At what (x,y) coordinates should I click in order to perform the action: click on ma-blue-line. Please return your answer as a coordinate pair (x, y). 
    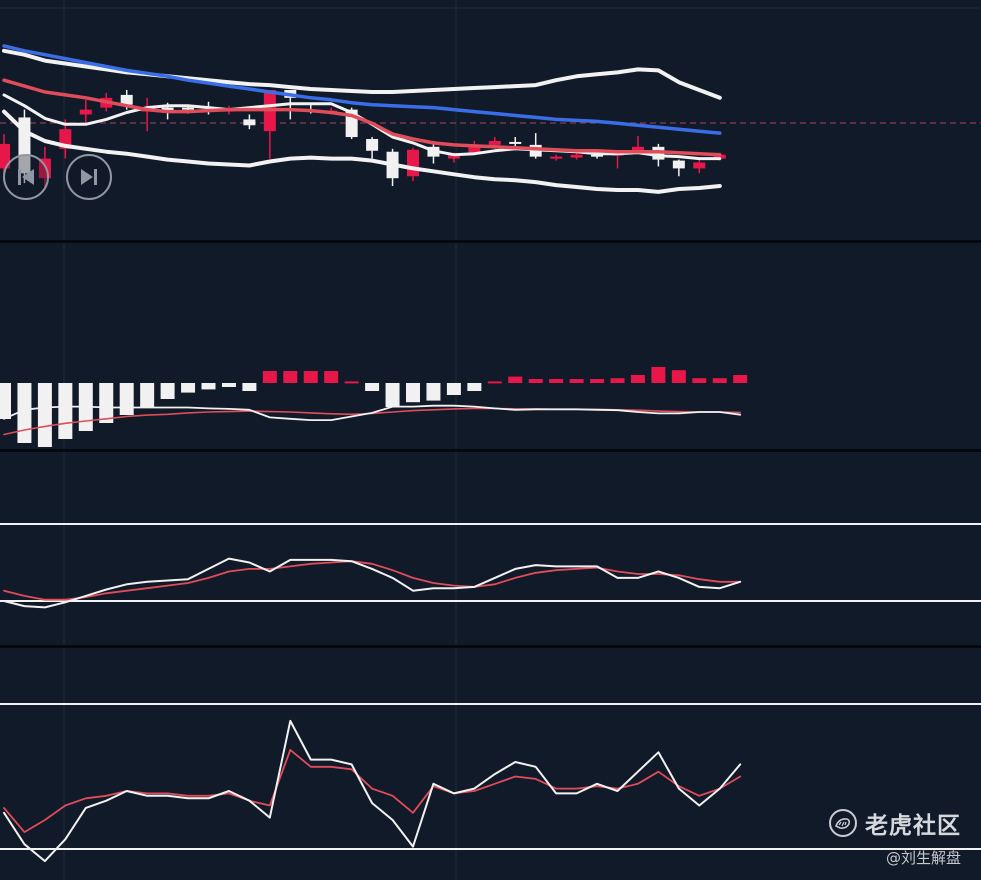
    Looking at the image, I should click on (362, 89).